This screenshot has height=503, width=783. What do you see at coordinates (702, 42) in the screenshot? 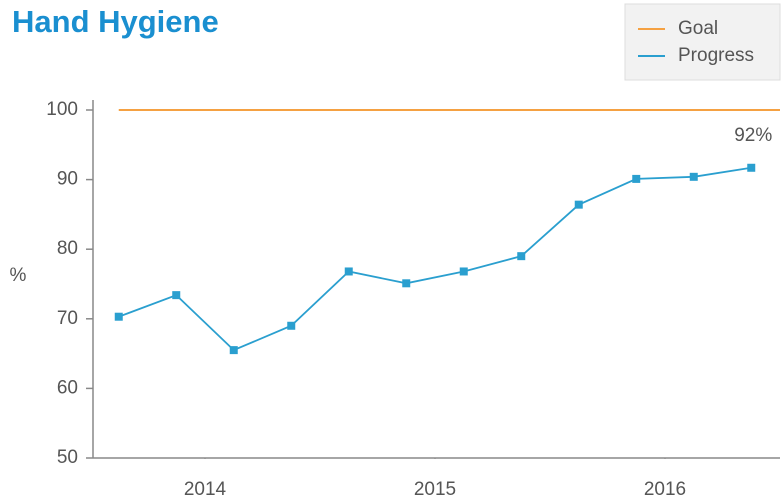
I see `legend-box` at bounding box center [702, 42].